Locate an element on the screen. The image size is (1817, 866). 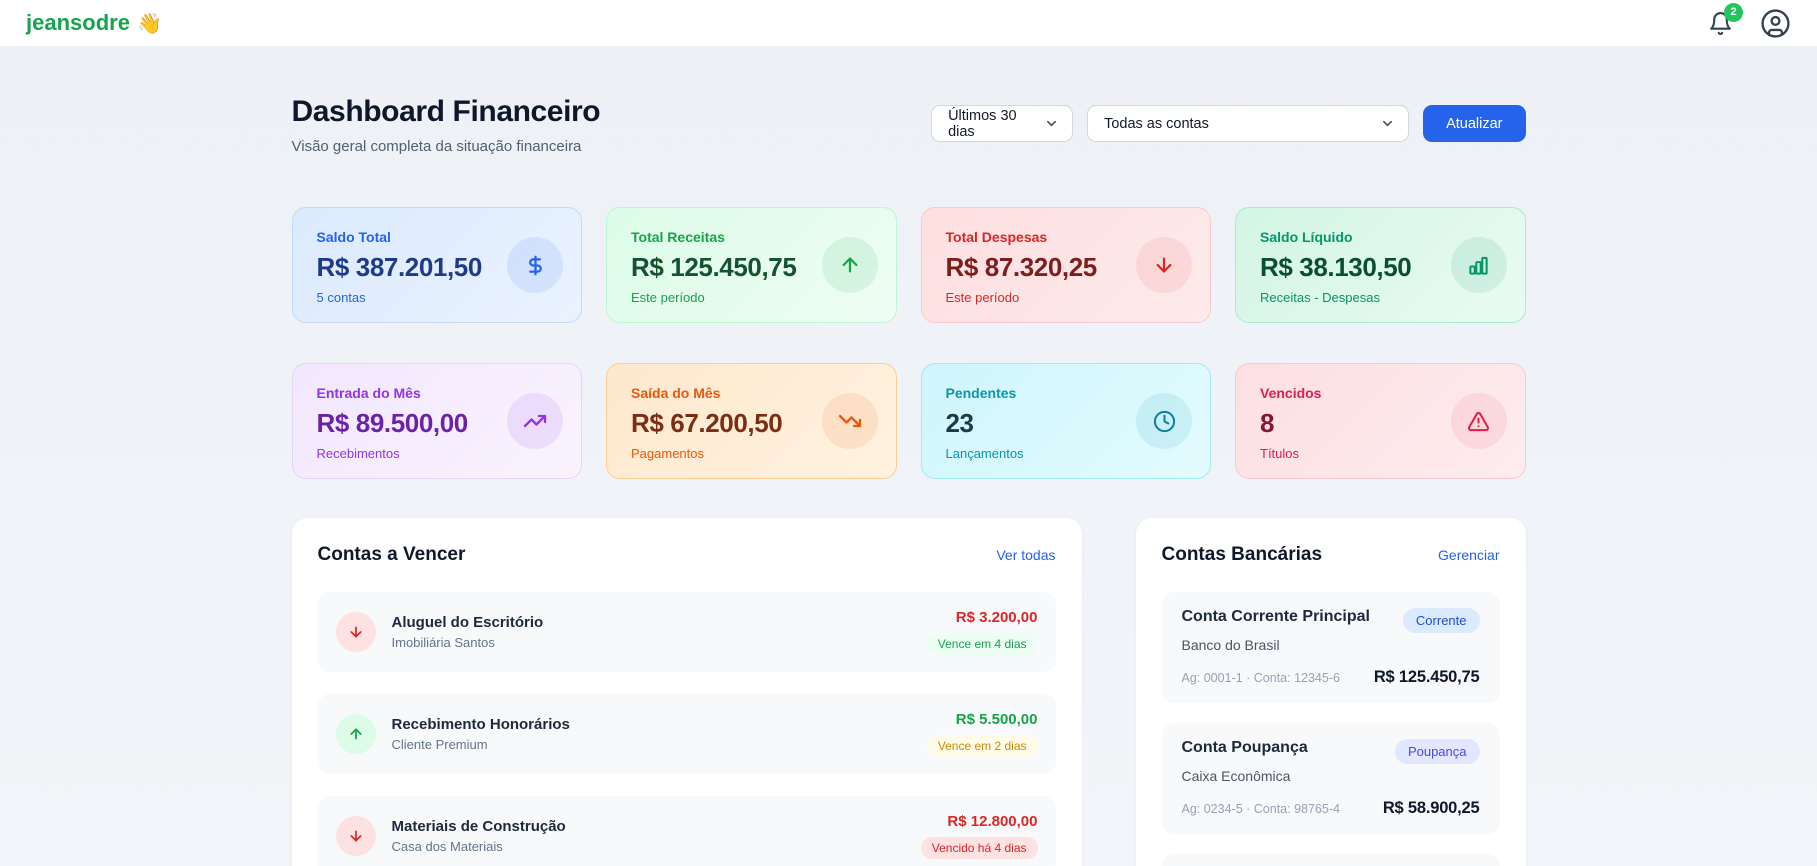
refresh-button: Atualizar is located at coordinates (1474, 123).